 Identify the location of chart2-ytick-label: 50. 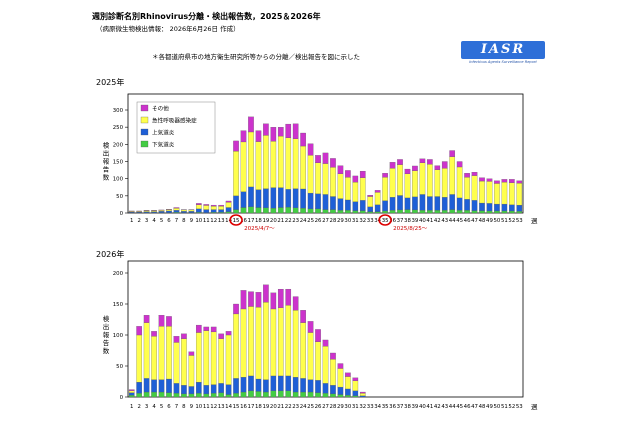
(119, 367).